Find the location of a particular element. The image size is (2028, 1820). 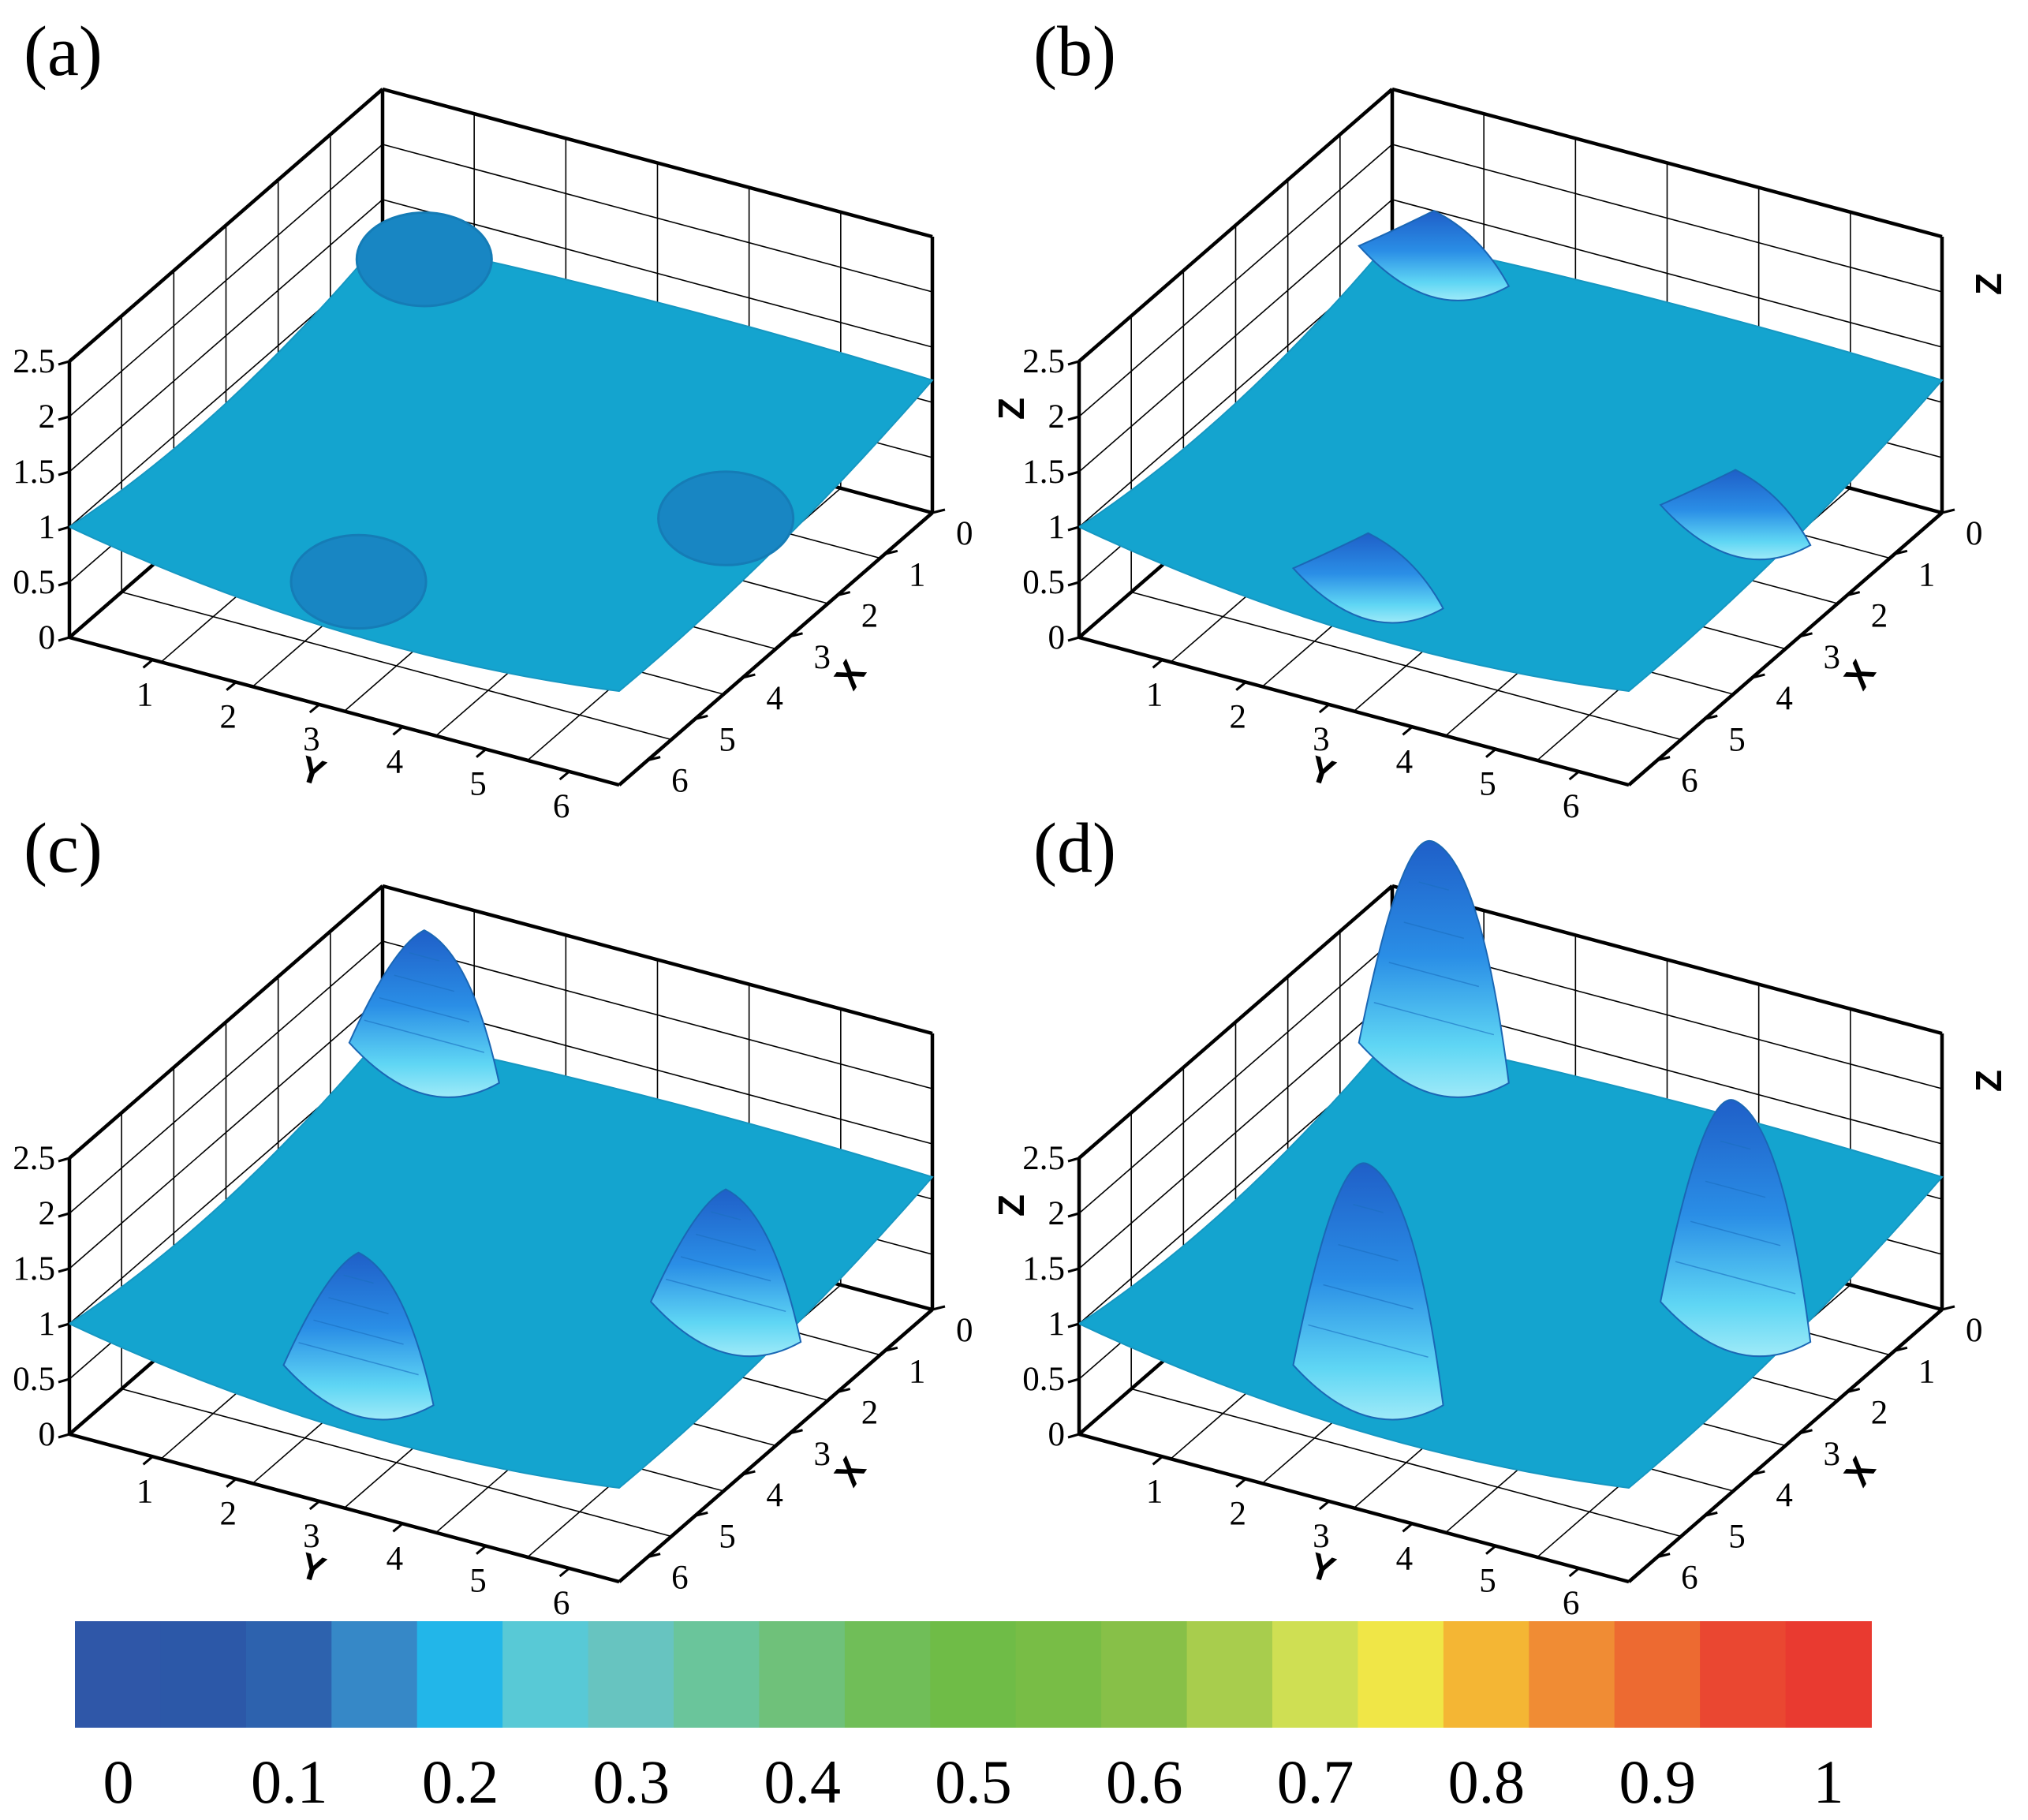

colorbar-tick-label: 0.3 is located at coordinates (631, 1781).